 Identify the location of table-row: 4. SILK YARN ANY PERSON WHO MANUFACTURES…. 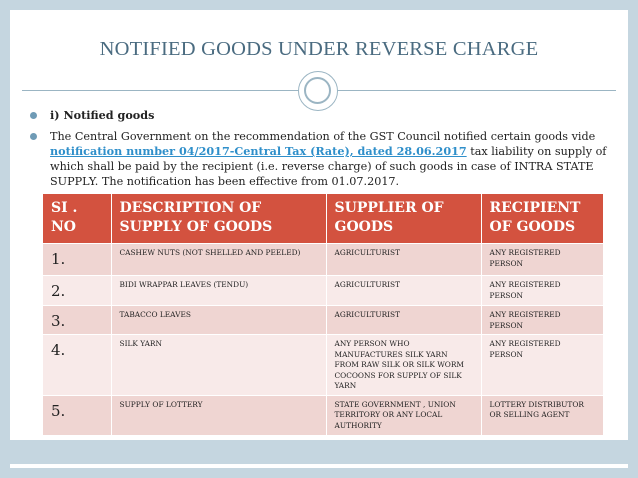
(323, 364).